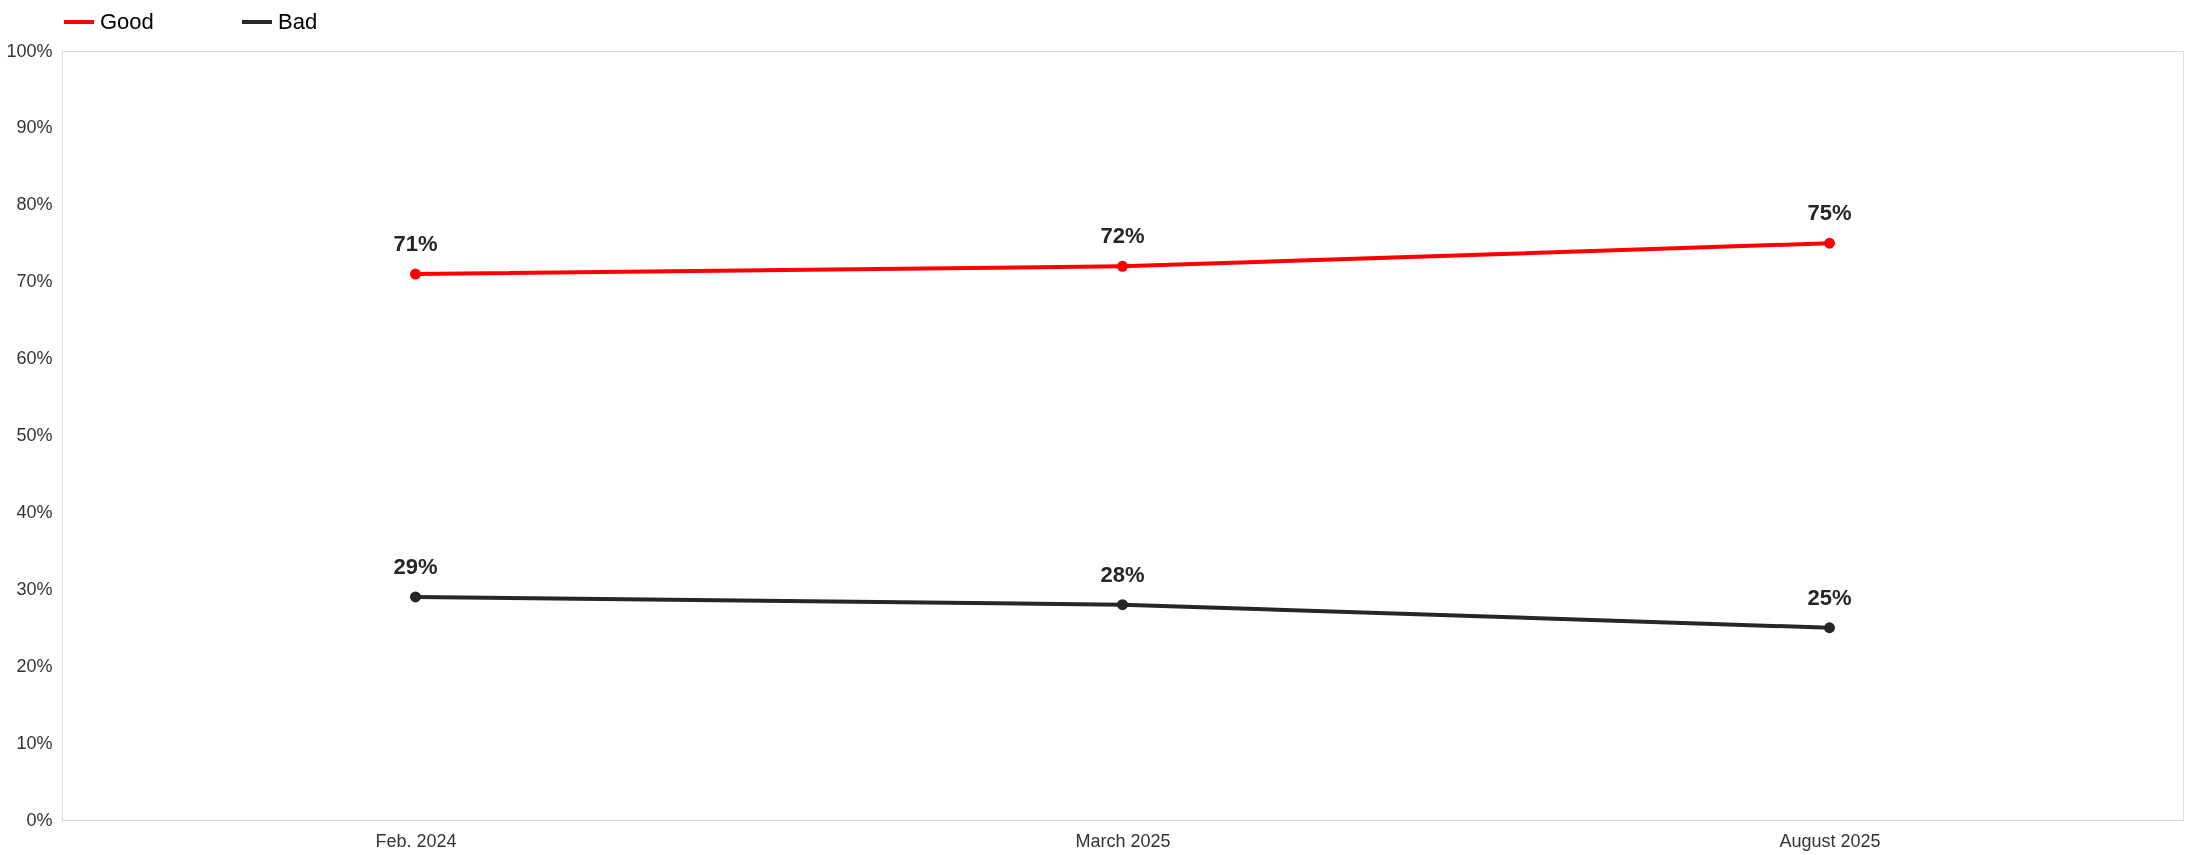  I want to click on y-tick-label: 100%, so click(29, 50).